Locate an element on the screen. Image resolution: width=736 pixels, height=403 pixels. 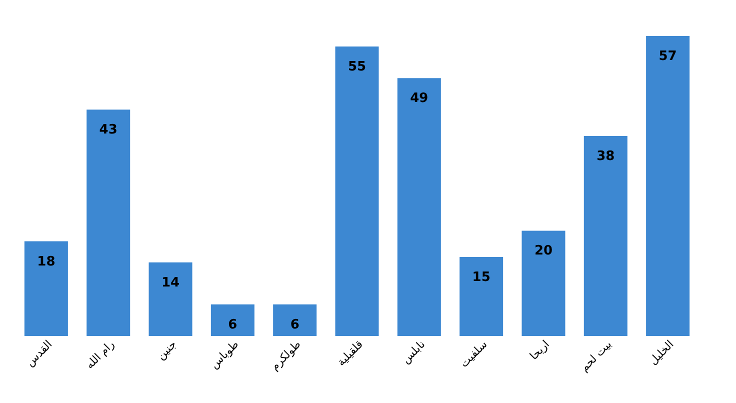
x-tick-label: القدس is located at coordinates (39, 354).